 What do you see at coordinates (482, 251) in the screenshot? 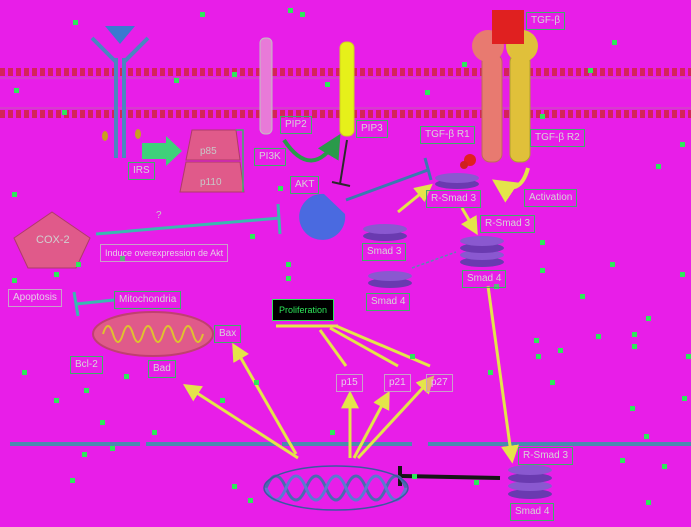
I see `smad-complex-icon` at bounding box center [482, 251].